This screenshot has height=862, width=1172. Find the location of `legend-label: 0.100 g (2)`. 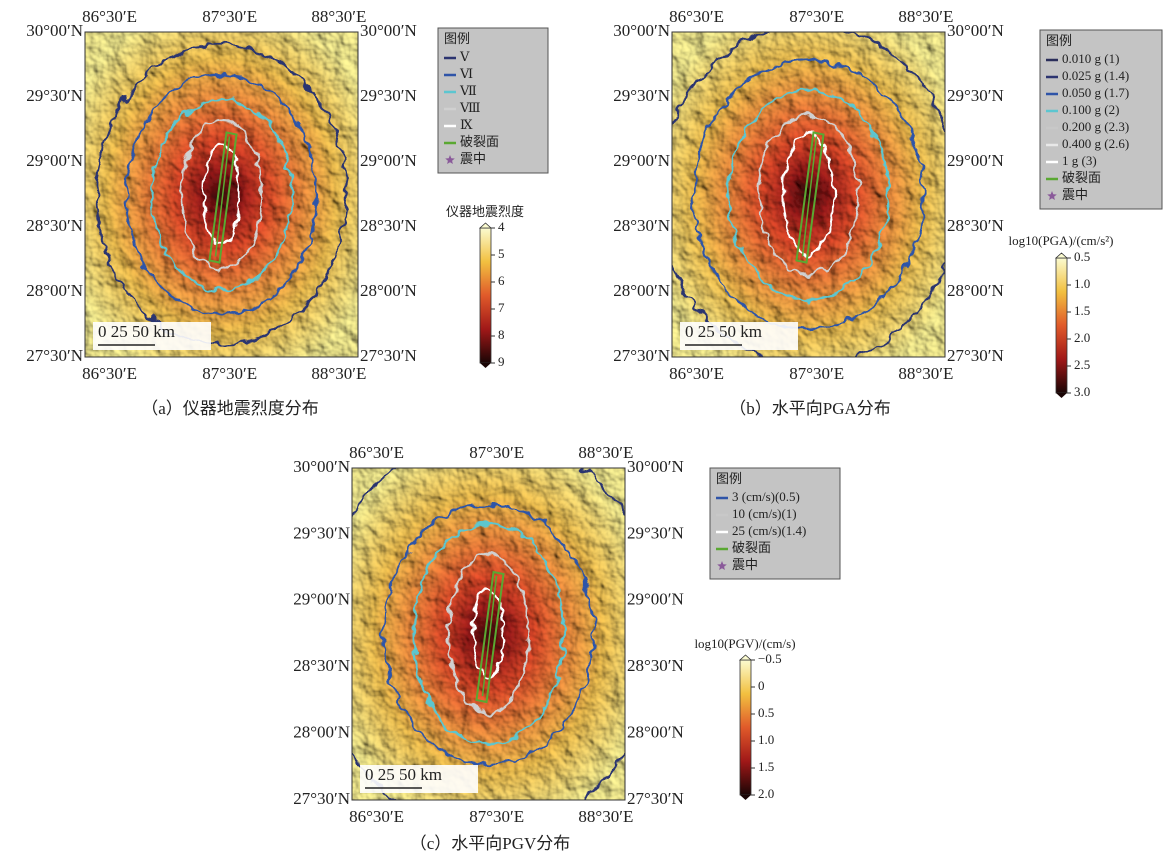

legend-label: 0.100 g (2) is located at coordinates (1090, 109).